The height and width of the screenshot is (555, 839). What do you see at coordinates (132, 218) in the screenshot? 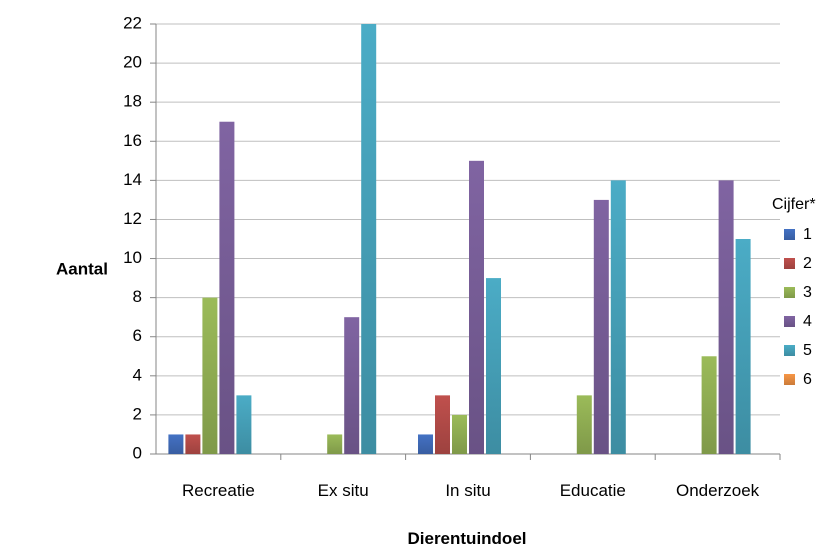
I see `y-tick-label: 12` at bounding box center [132, 218].